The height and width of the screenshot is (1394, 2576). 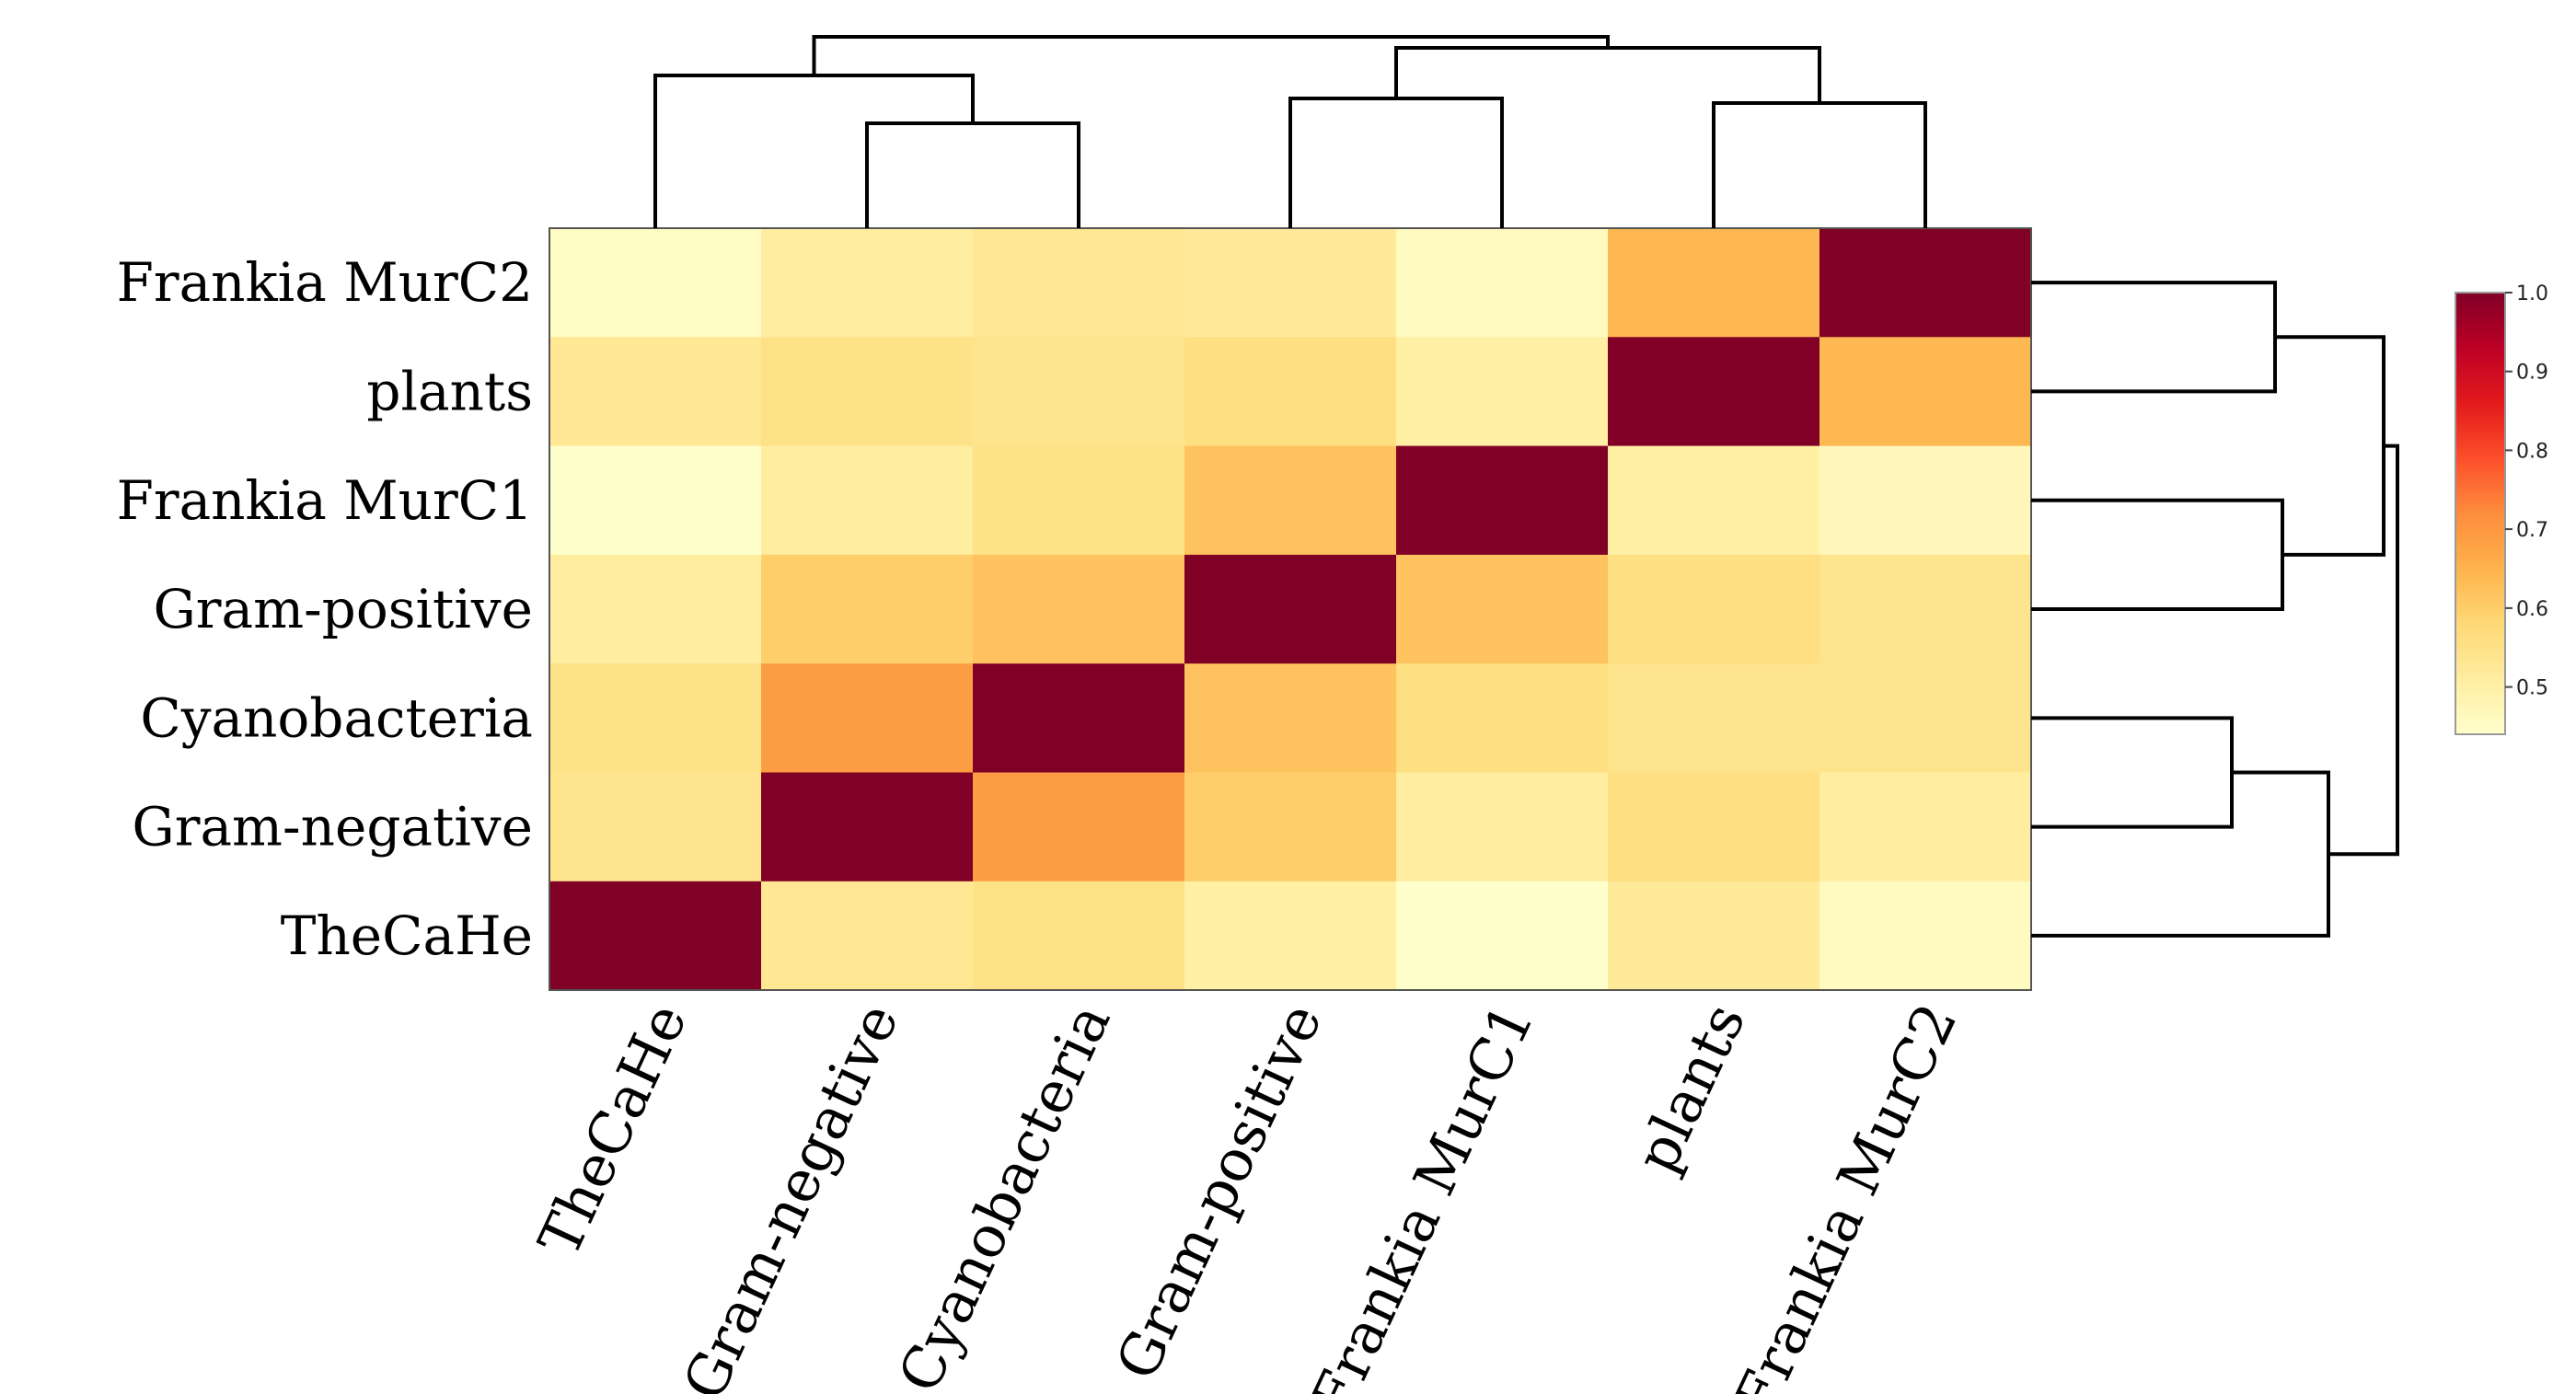 I want to click on column-label: Cyanobacteria, so click(x=1005, y=1194).